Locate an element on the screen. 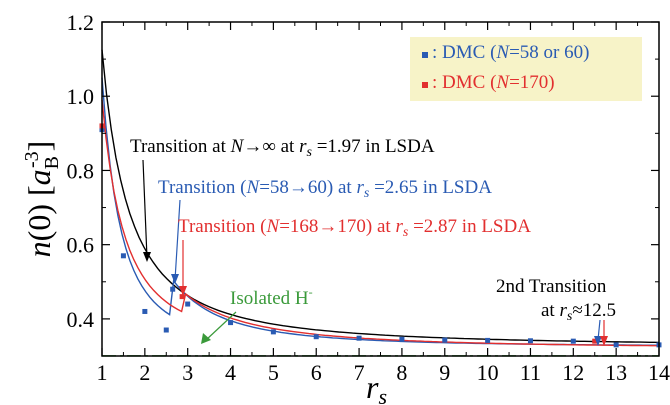  y-tick-label: 1.2 is located at coordinates (81, 22).